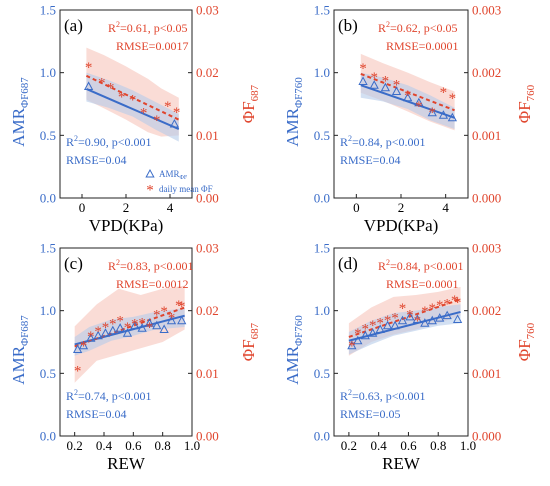 The height and width of the screenshot is (486, 550). Describe the element at coordinates (401, 207) in the screenshot. I see `x-tick-label: 2` at that location.